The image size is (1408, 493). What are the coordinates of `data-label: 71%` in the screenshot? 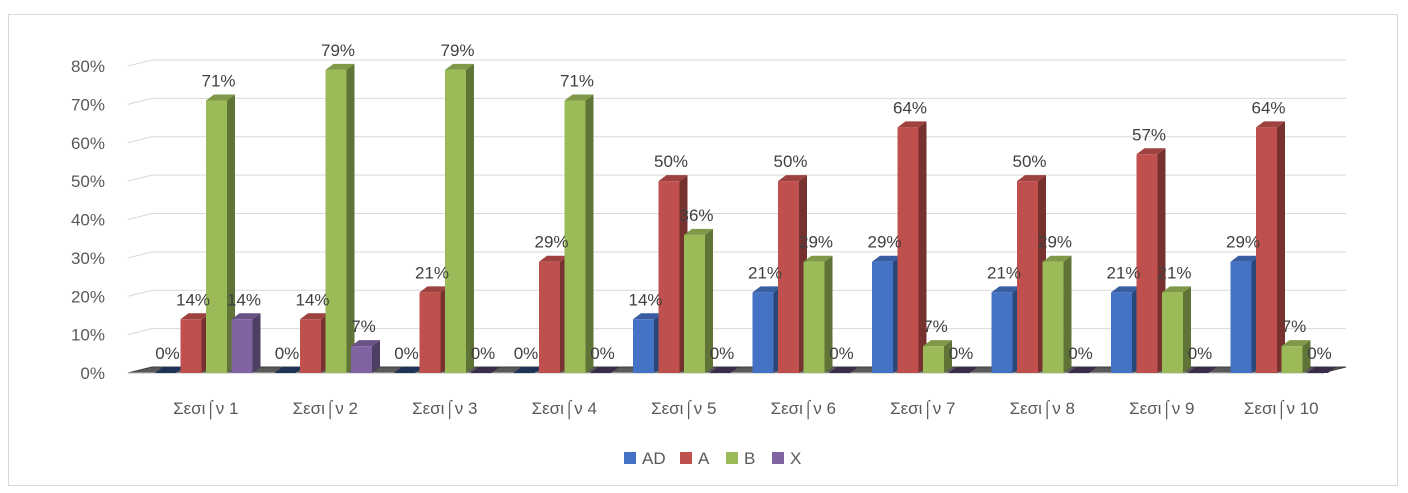 It's located at (218, 81).